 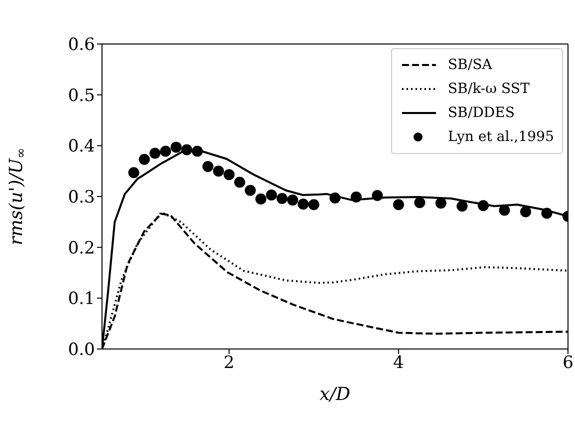 I want to click on legend-label: SB/k-ω SST, so click(x=489, y=89).